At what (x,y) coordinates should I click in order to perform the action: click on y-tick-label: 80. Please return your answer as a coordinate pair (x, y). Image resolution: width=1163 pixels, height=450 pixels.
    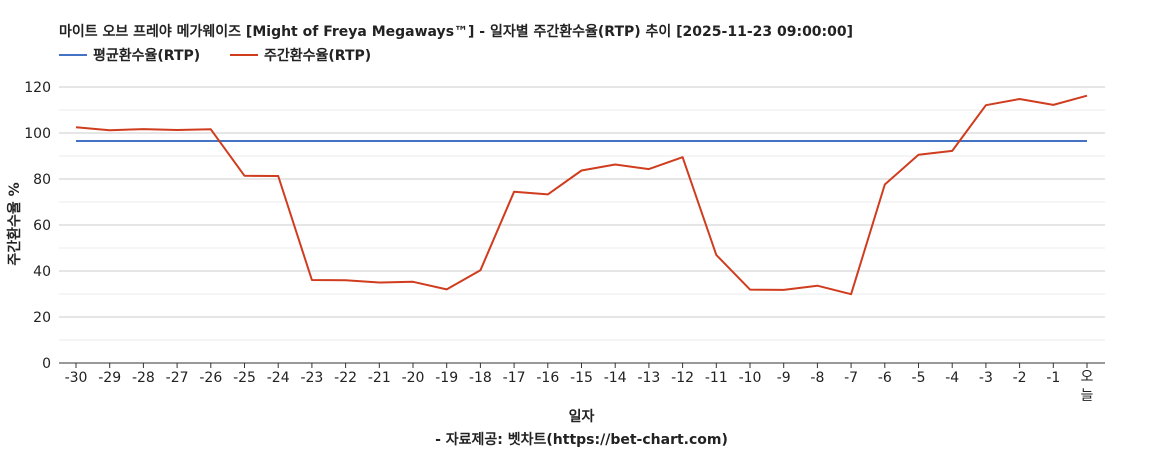
    Looking at the image, I should click on (42, 180).